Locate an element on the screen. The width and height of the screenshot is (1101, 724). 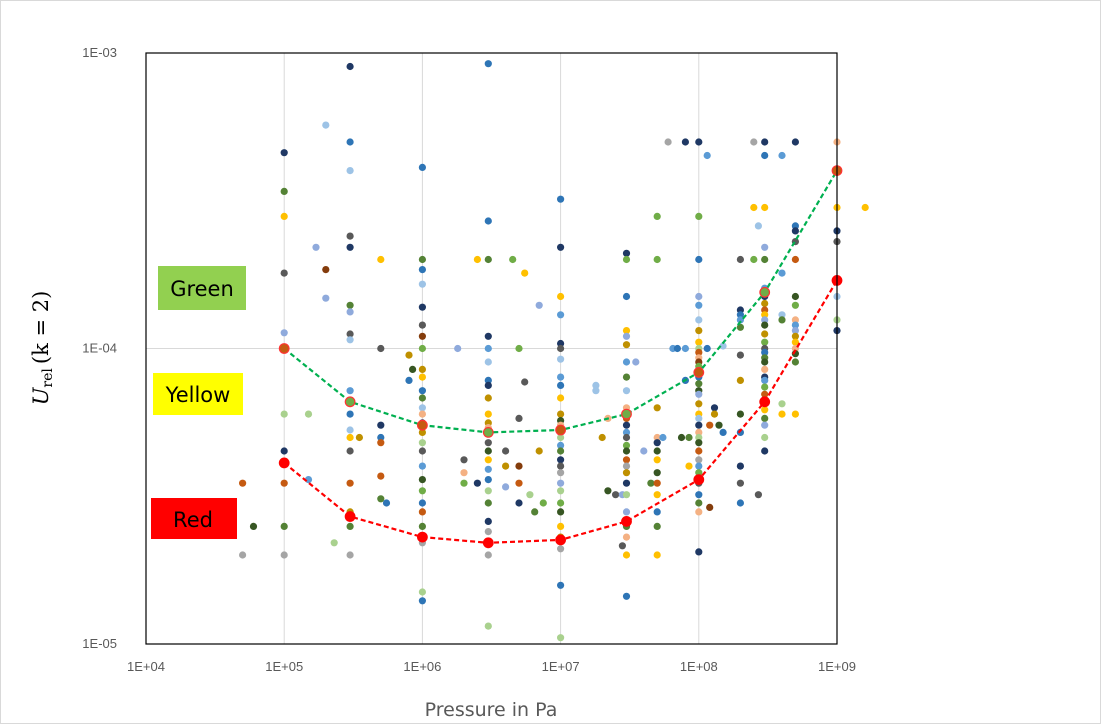
y-axis-ticks: 1E-05 1E-04 1E-03 is located at coordinates (99, 348).